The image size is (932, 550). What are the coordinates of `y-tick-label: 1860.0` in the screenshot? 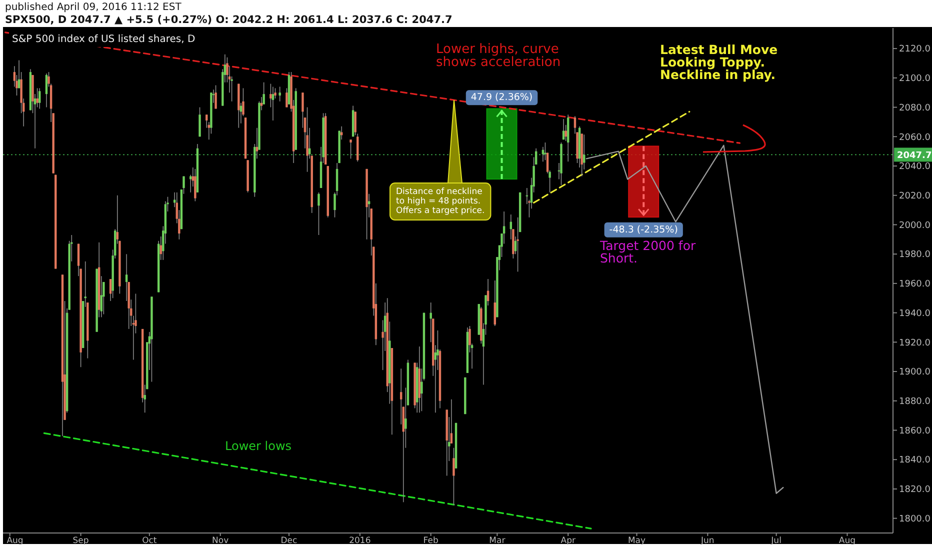 It's located at (915, 431).